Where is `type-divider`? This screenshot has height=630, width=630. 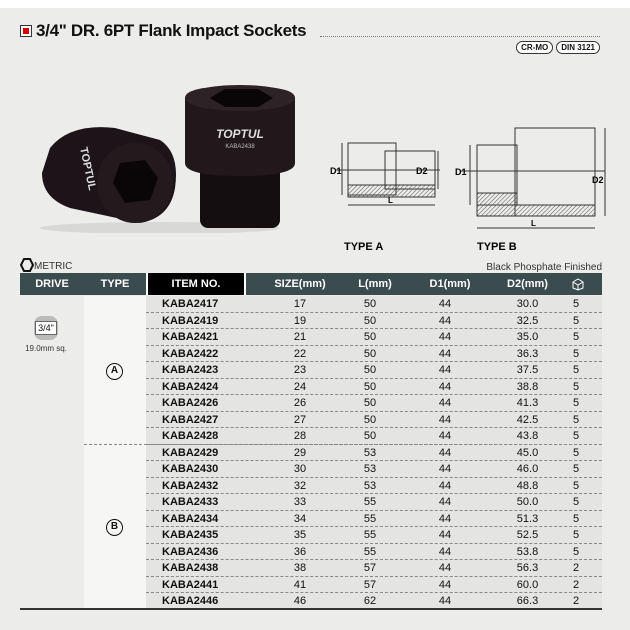
type-divider is located at coordinates (343, 444).